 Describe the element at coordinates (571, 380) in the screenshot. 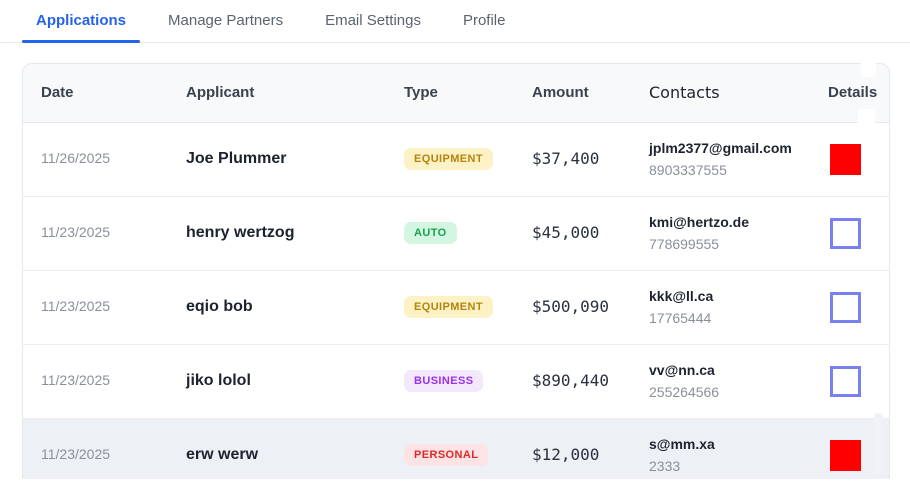

I see `loan-amount: $890,440` at that location.